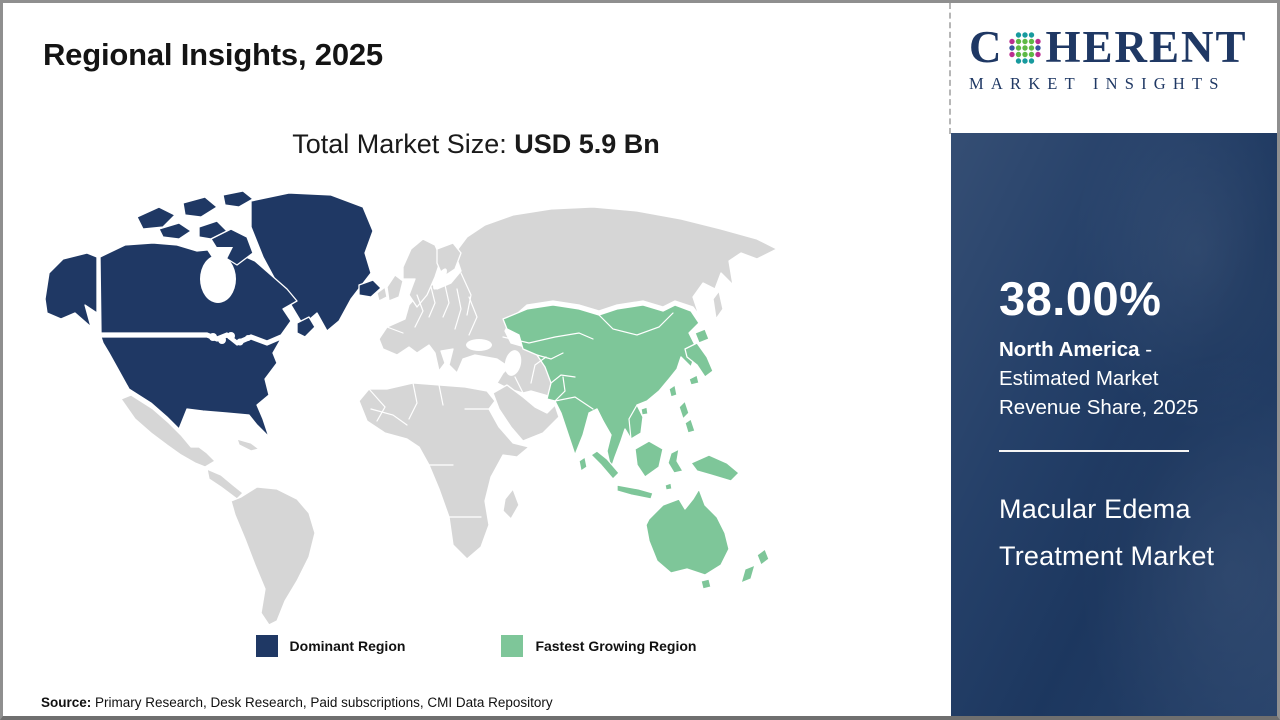 The image size is (1280, 720). Describe the element at coordinates (218, 279) in the screenshot. I see `water-hudson-bay` at that location.